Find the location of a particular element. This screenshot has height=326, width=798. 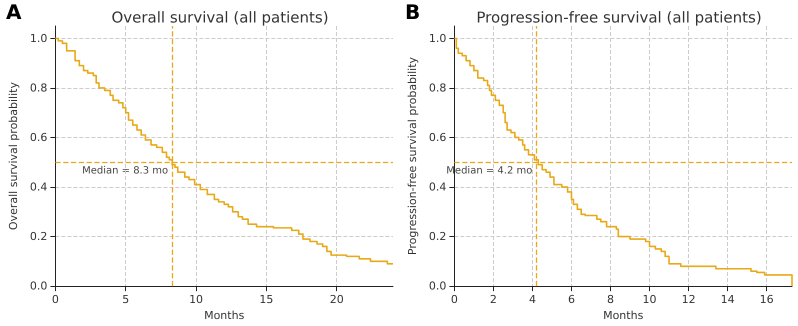

x-tick-label: 16 is located at coordinates (767, 299).